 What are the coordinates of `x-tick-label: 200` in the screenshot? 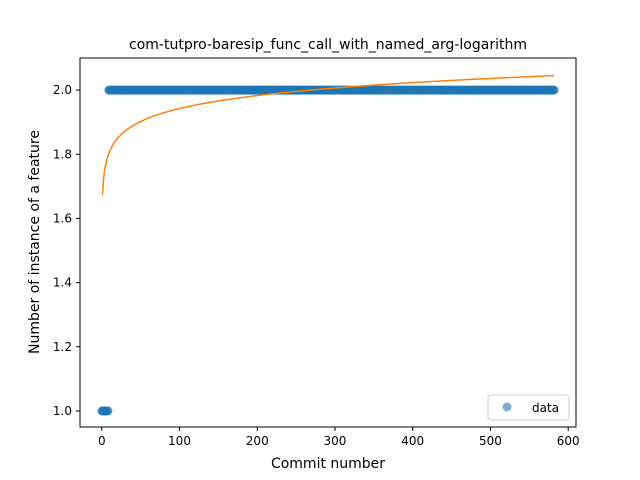 It's located at (257, 441).